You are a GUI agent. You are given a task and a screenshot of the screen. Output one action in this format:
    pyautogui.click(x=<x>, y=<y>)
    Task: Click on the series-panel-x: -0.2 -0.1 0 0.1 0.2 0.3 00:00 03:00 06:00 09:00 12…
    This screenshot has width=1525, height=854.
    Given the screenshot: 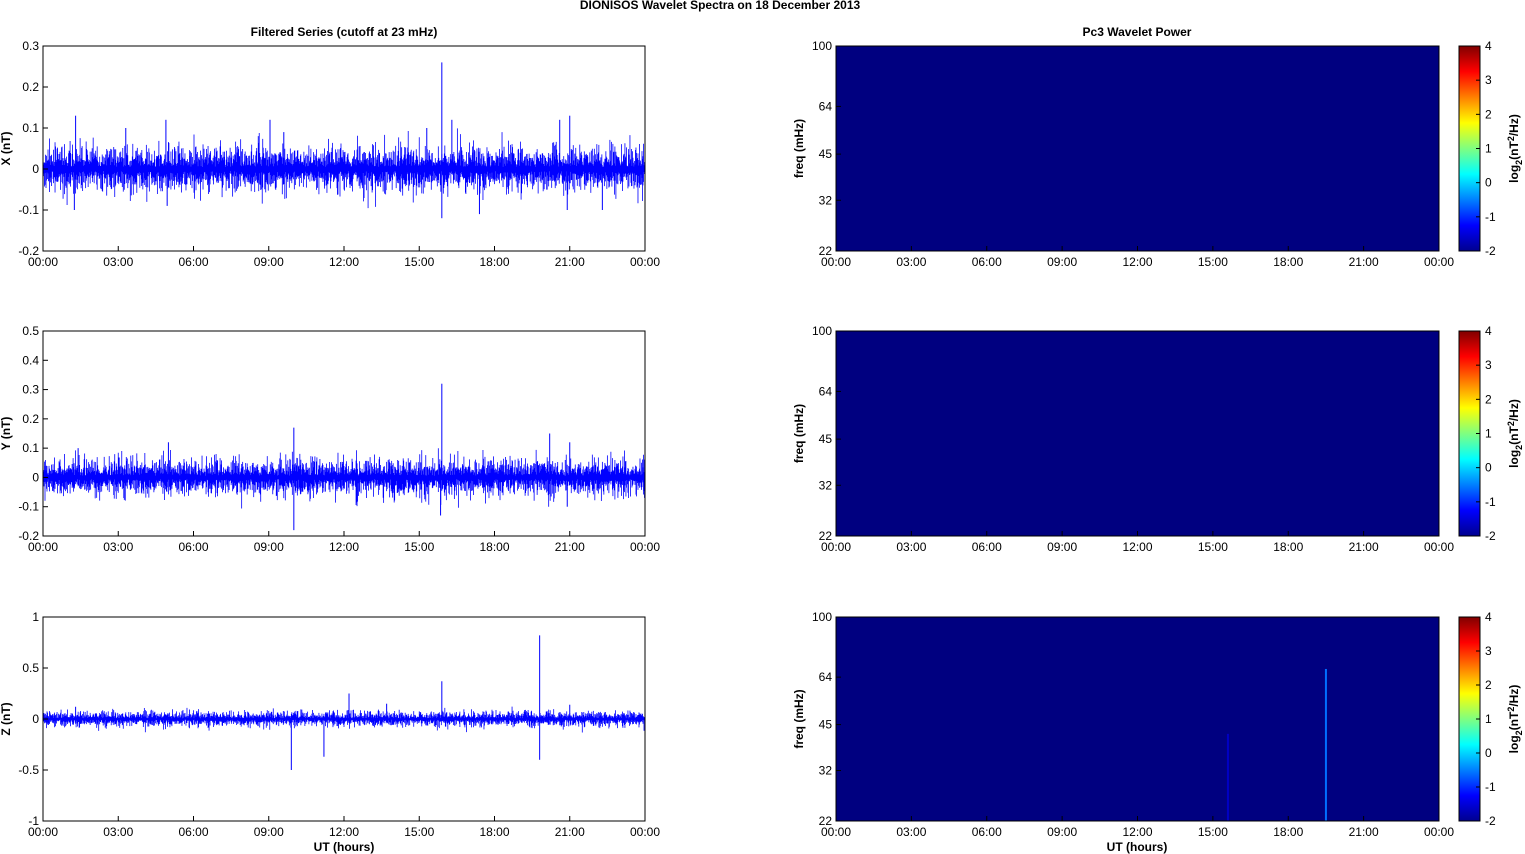 What is the action you would take?
    pyautogui.click(x=330, y=154)
    